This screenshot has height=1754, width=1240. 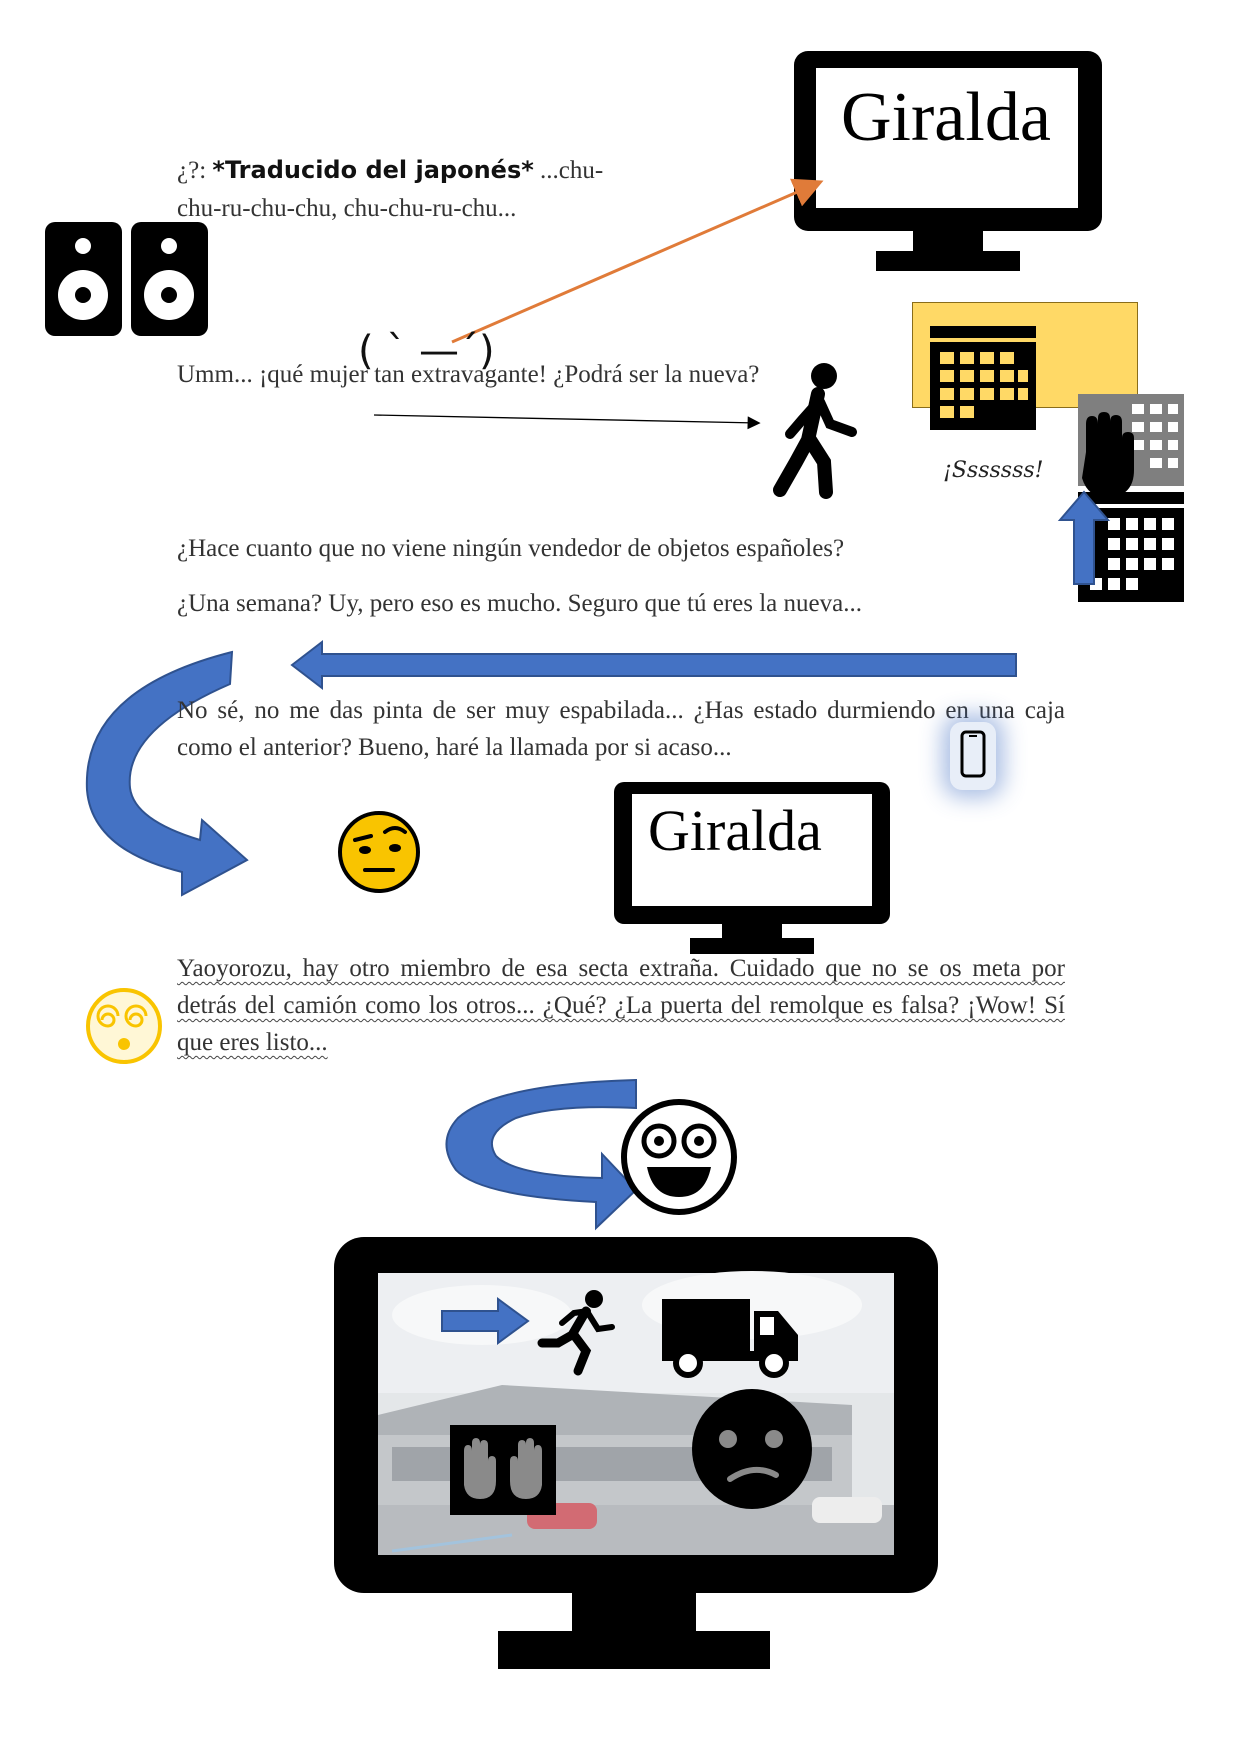 I want to click on two-hands-box, so click(x=503, y=1470).